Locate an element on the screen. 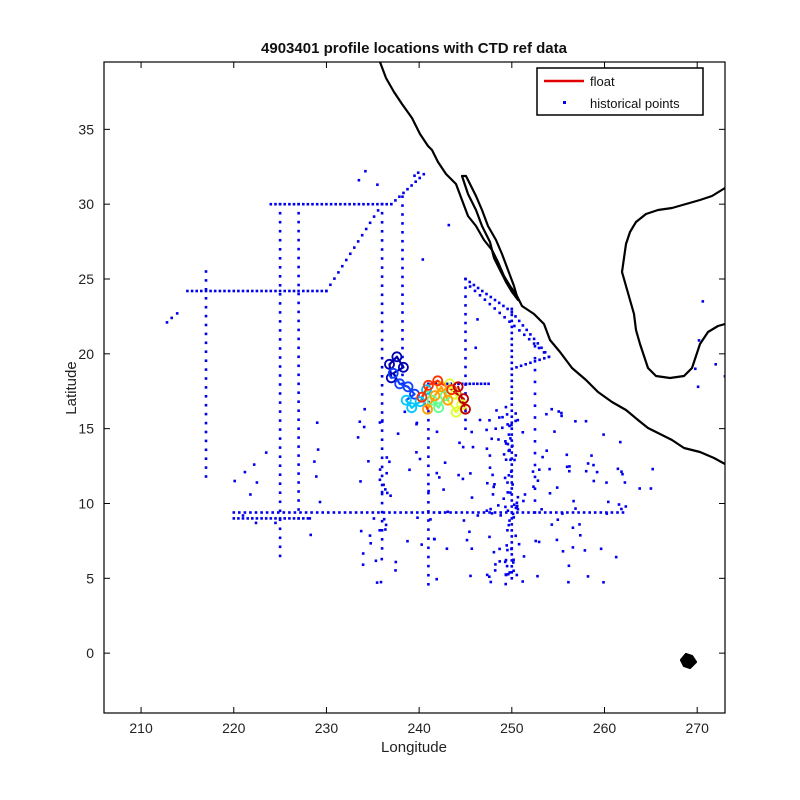 The width and height of the screenshot is (800, 800). x-axis-label: Longitude is located at coordinates (414, 747).